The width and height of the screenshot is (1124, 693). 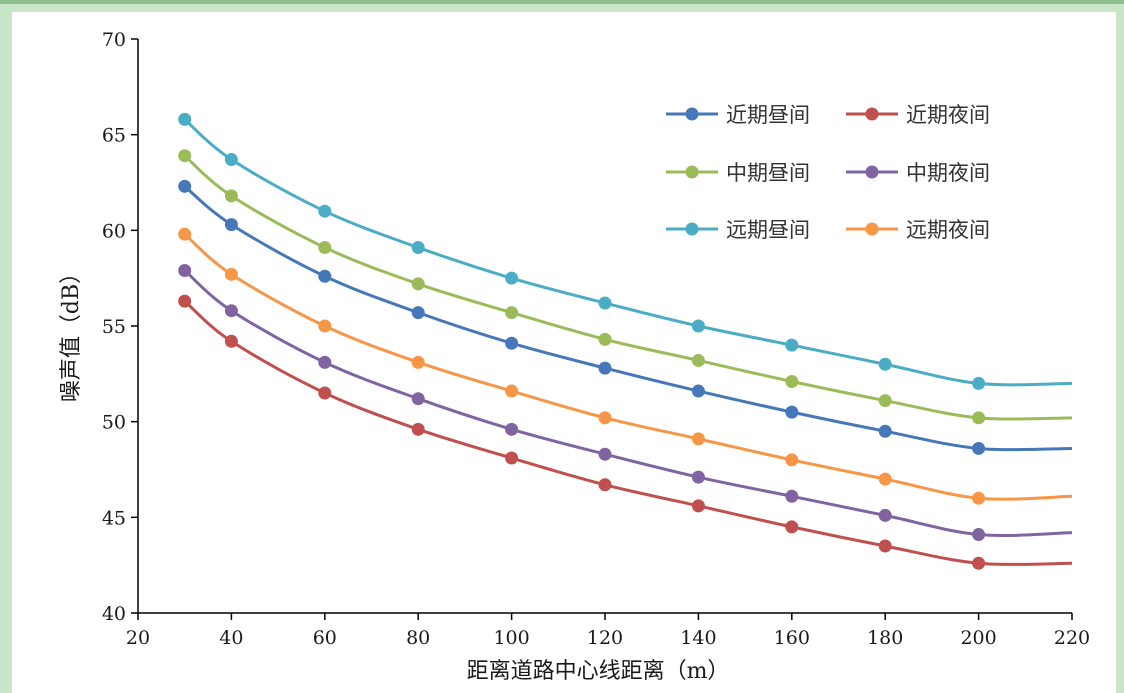 I want to click on legend-label: 近期昼间, so click(x=768, y=115).